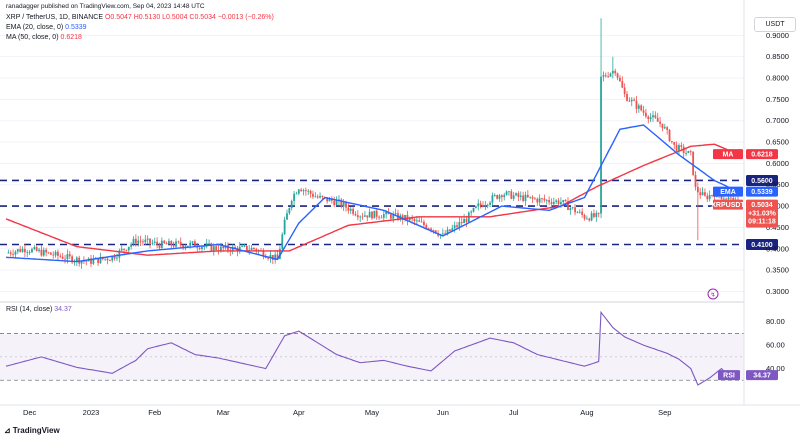 The image size is (800, 439). I want to click on rsi-label: RSI (14, close), so click(29, 309).